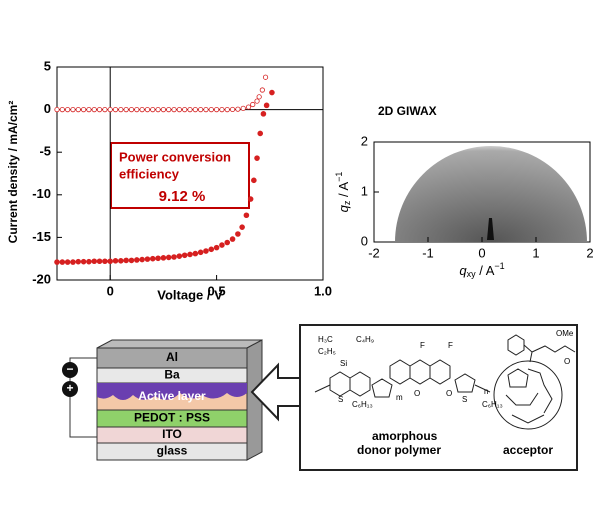 The width and height of the screenshot is (600, 505). What do you see at coordinates (13, 172) in the screenshot?
I see `y-axis-label: Current density / mA/cm²` at bounding box center [13, 172].